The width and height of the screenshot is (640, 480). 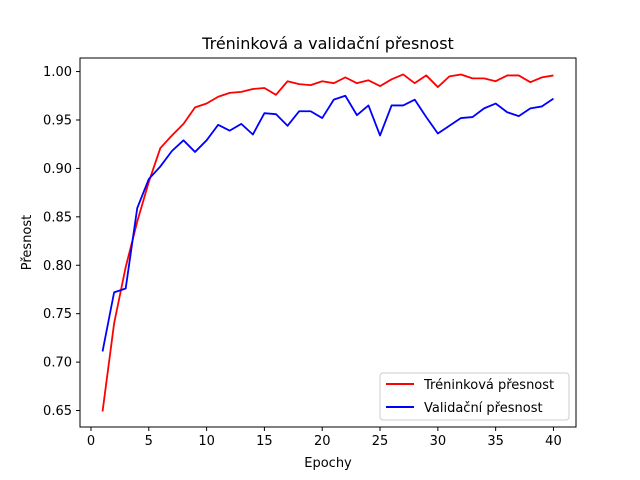 I want to click on x-tick-label: 0, so click(x=91, y=441).